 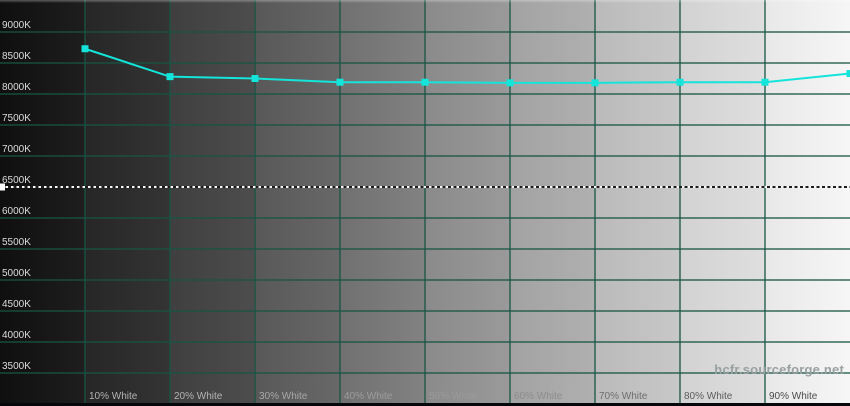 What do you see at coordinates (16, 25) in the screenshot?
I see `y-axis-label: 9000K` at bounding box center [16, 25].